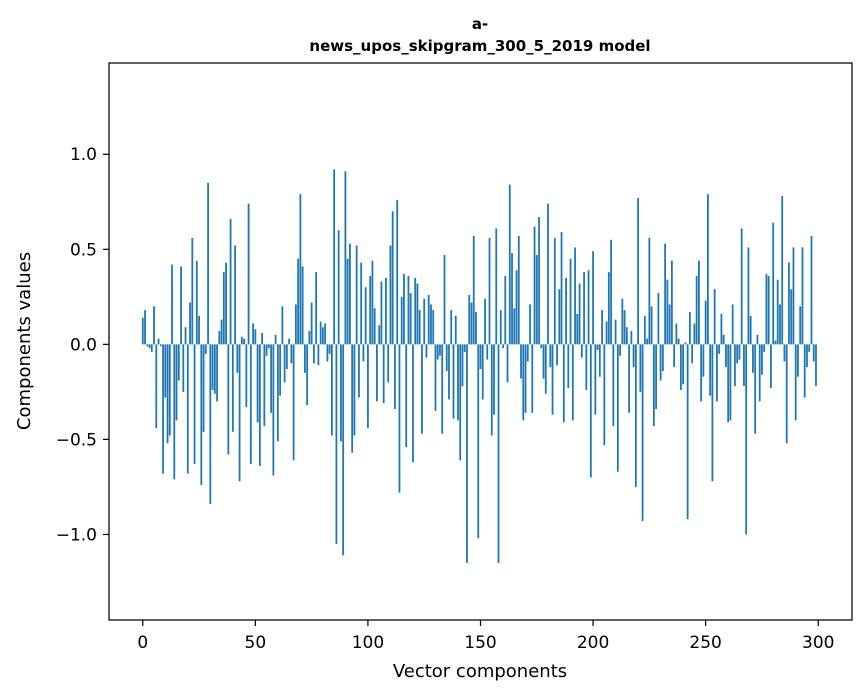  What do you see at coordinates (76, 440) in the screenshot?
I see `y-tick-label: −0.5` at bounding box center [76, 440].